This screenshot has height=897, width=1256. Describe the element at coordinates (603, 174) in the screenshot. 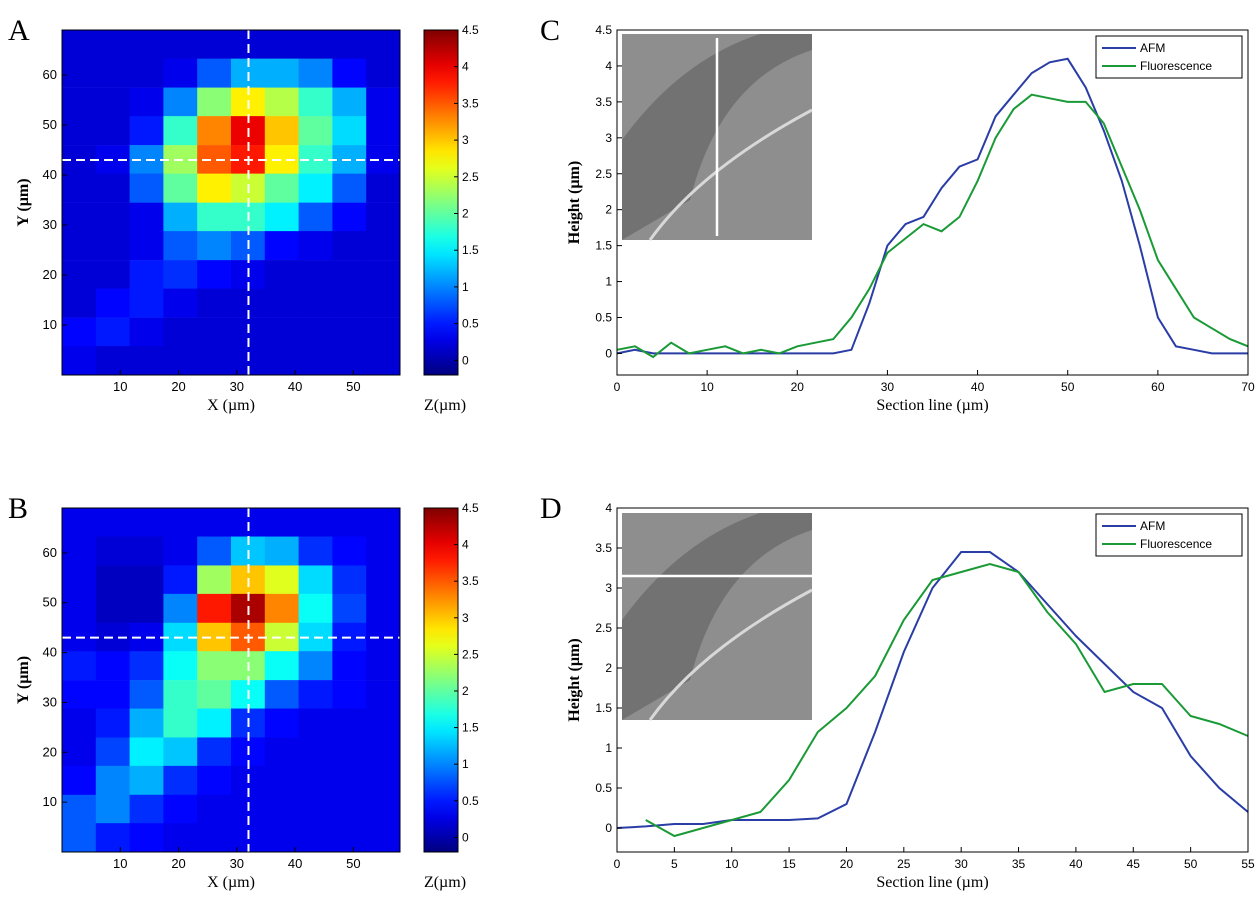

I see `y-tick-label: 2.5` at that location.